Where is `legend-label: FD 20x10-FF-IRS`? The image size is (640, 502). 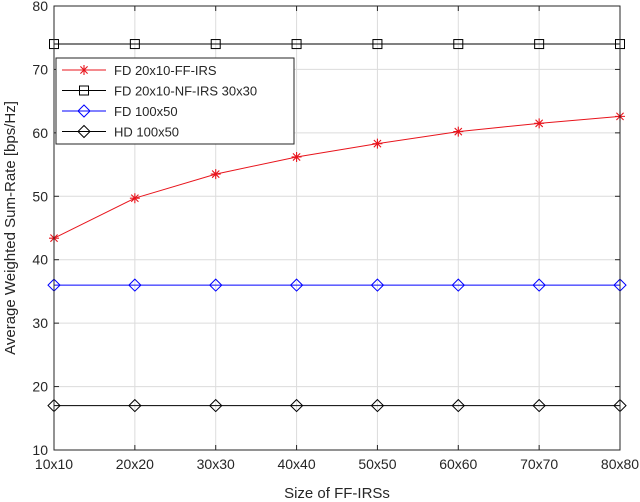 legend-label: FD 20x10-FF-IRS is located at coordinates (165, 70).